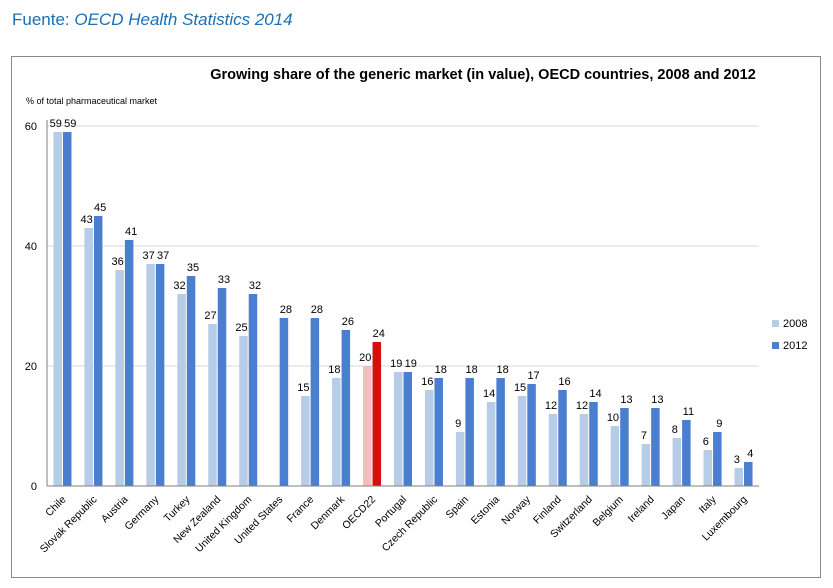 This screenshot has height=588, width=833. Describe the element at coordinates (31, 367) in the screenshot. I see `y-tick-label: 20` at that location.